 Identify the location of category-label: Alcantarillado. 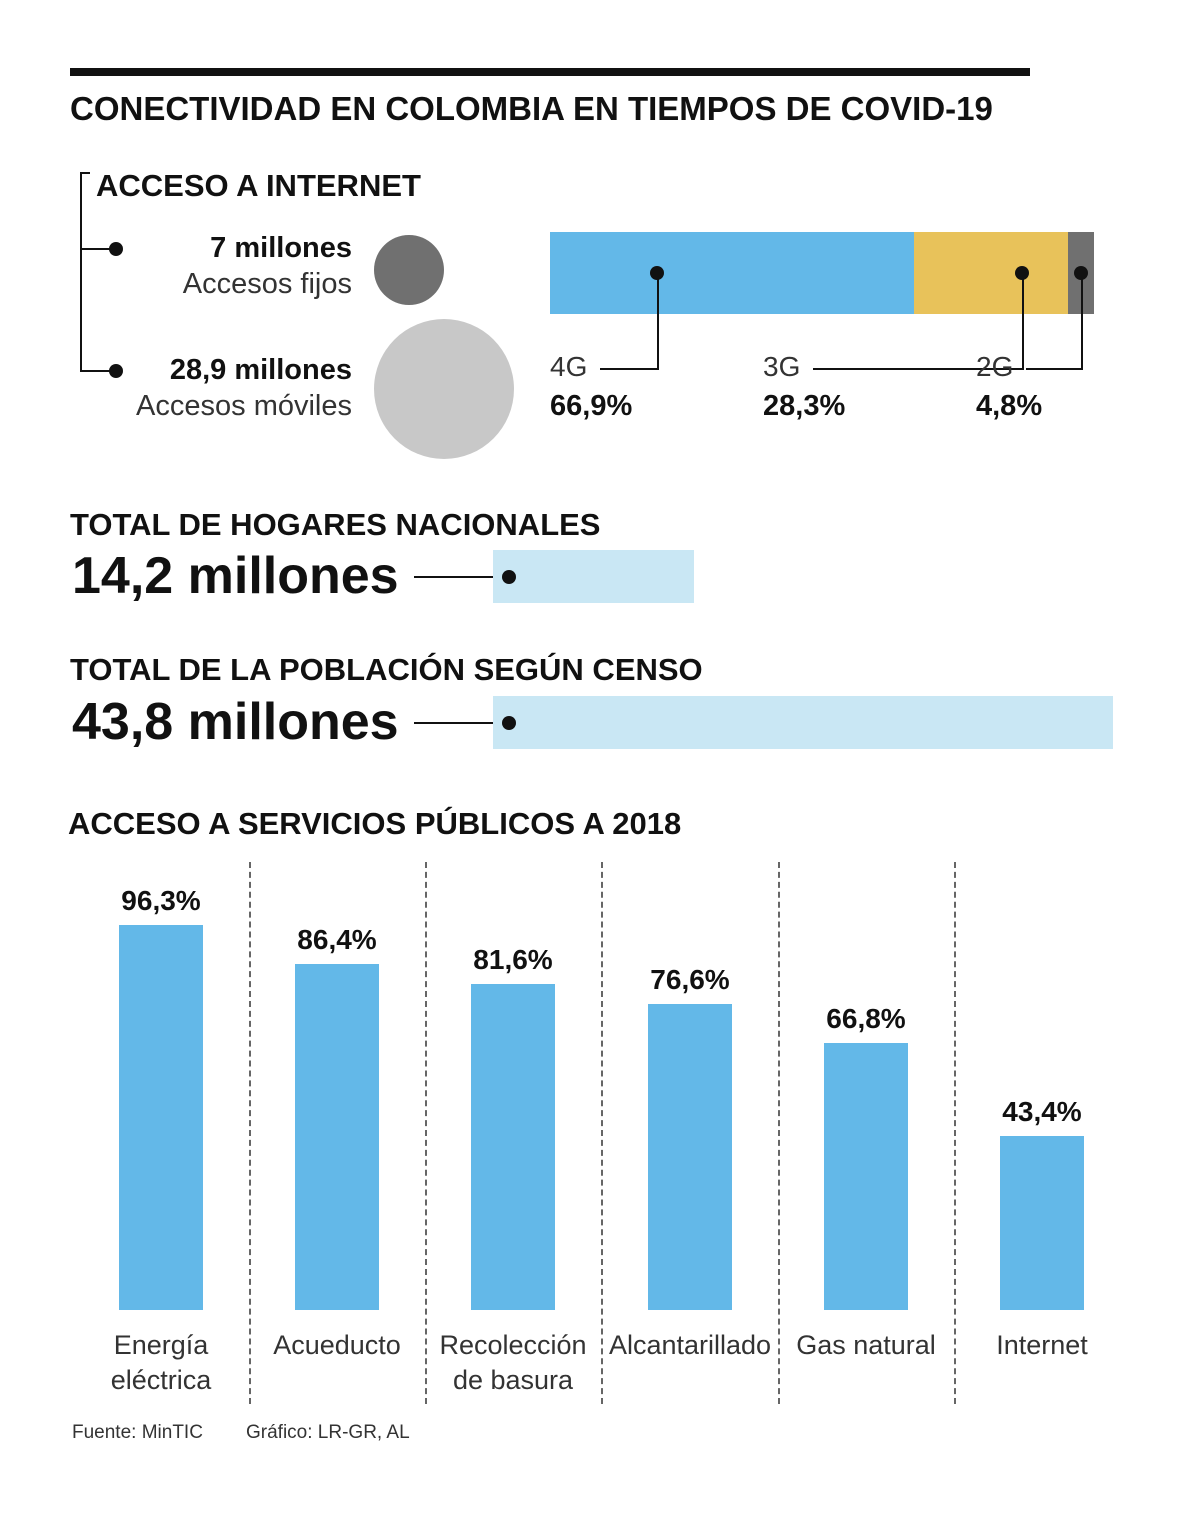
(690, 1345).